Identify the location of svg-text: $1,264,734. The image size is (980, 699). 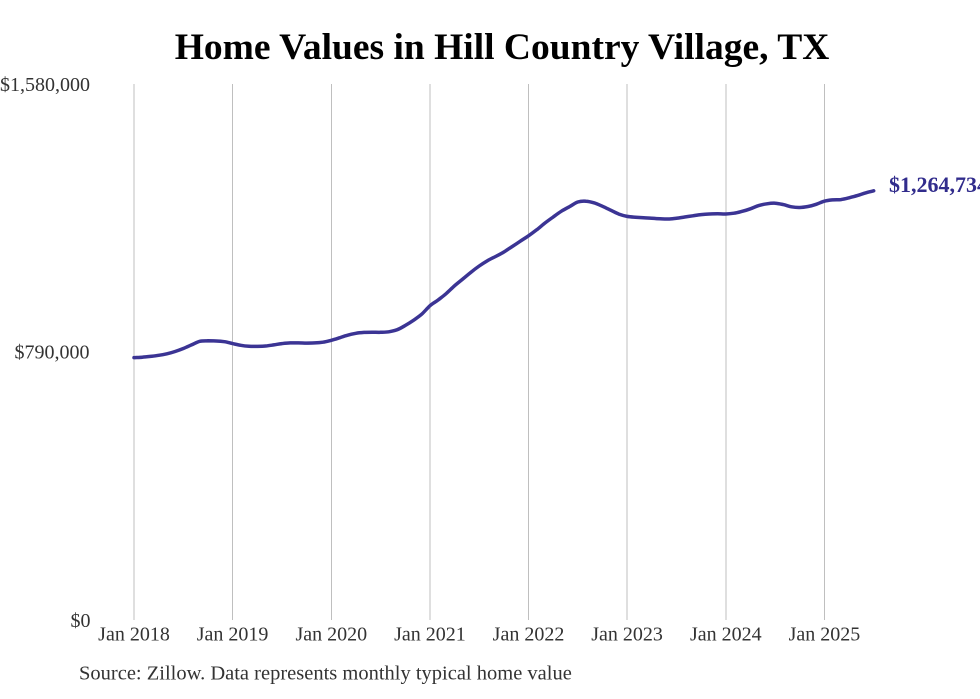
(934, 184).